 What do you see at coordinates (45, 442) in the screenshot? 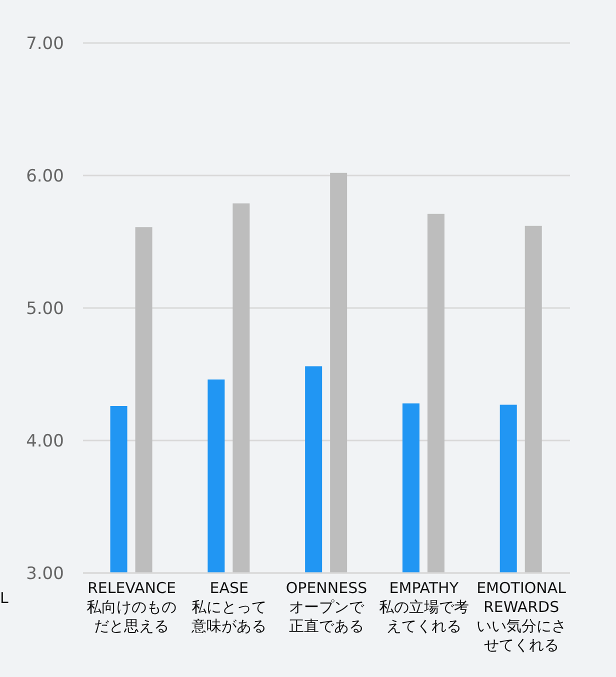
I see `y-tick-label: 4.00` at bounding box center [45, 442].